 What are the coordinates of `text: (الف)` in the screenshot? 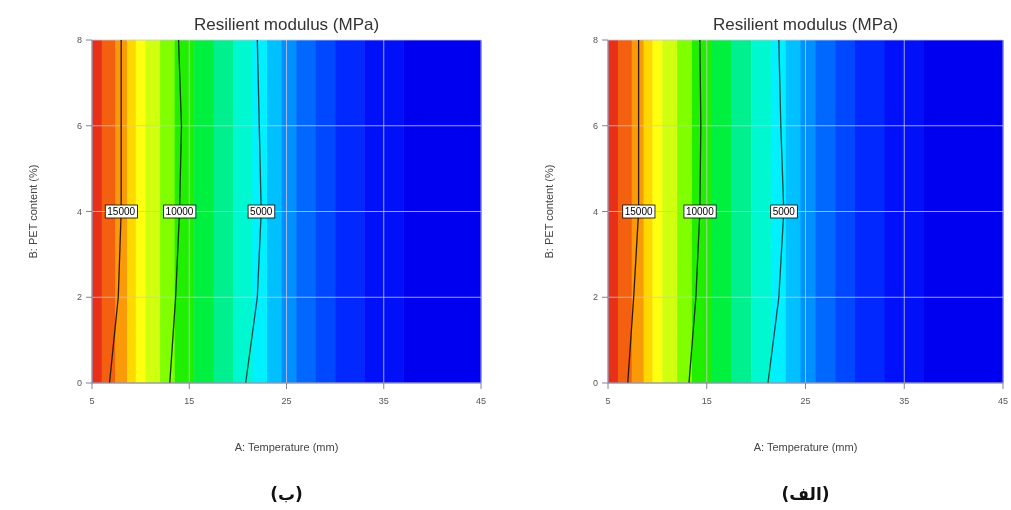 It's located at (805, 494).